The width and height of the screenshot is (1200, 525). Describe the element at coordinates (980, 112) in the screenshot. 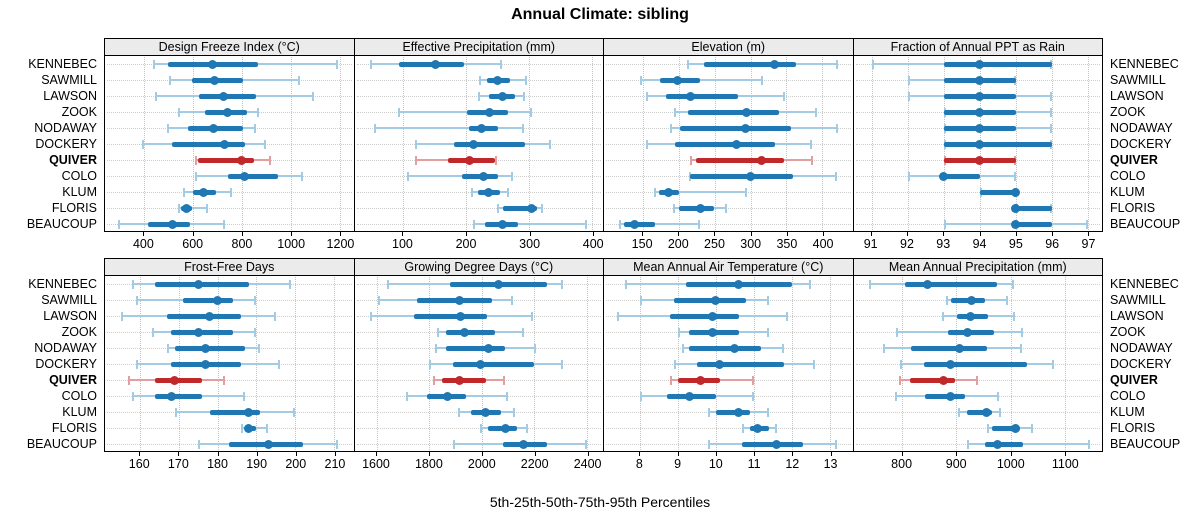

I see `p50-dot-zook` at that location.